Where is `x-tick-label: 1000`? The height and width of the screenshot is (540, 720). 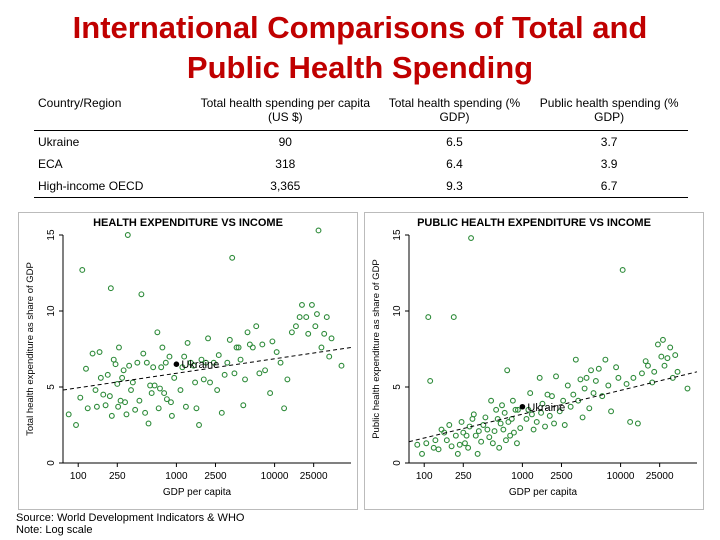 x-tick-label: 1000 is located at coordinates (176, 476).